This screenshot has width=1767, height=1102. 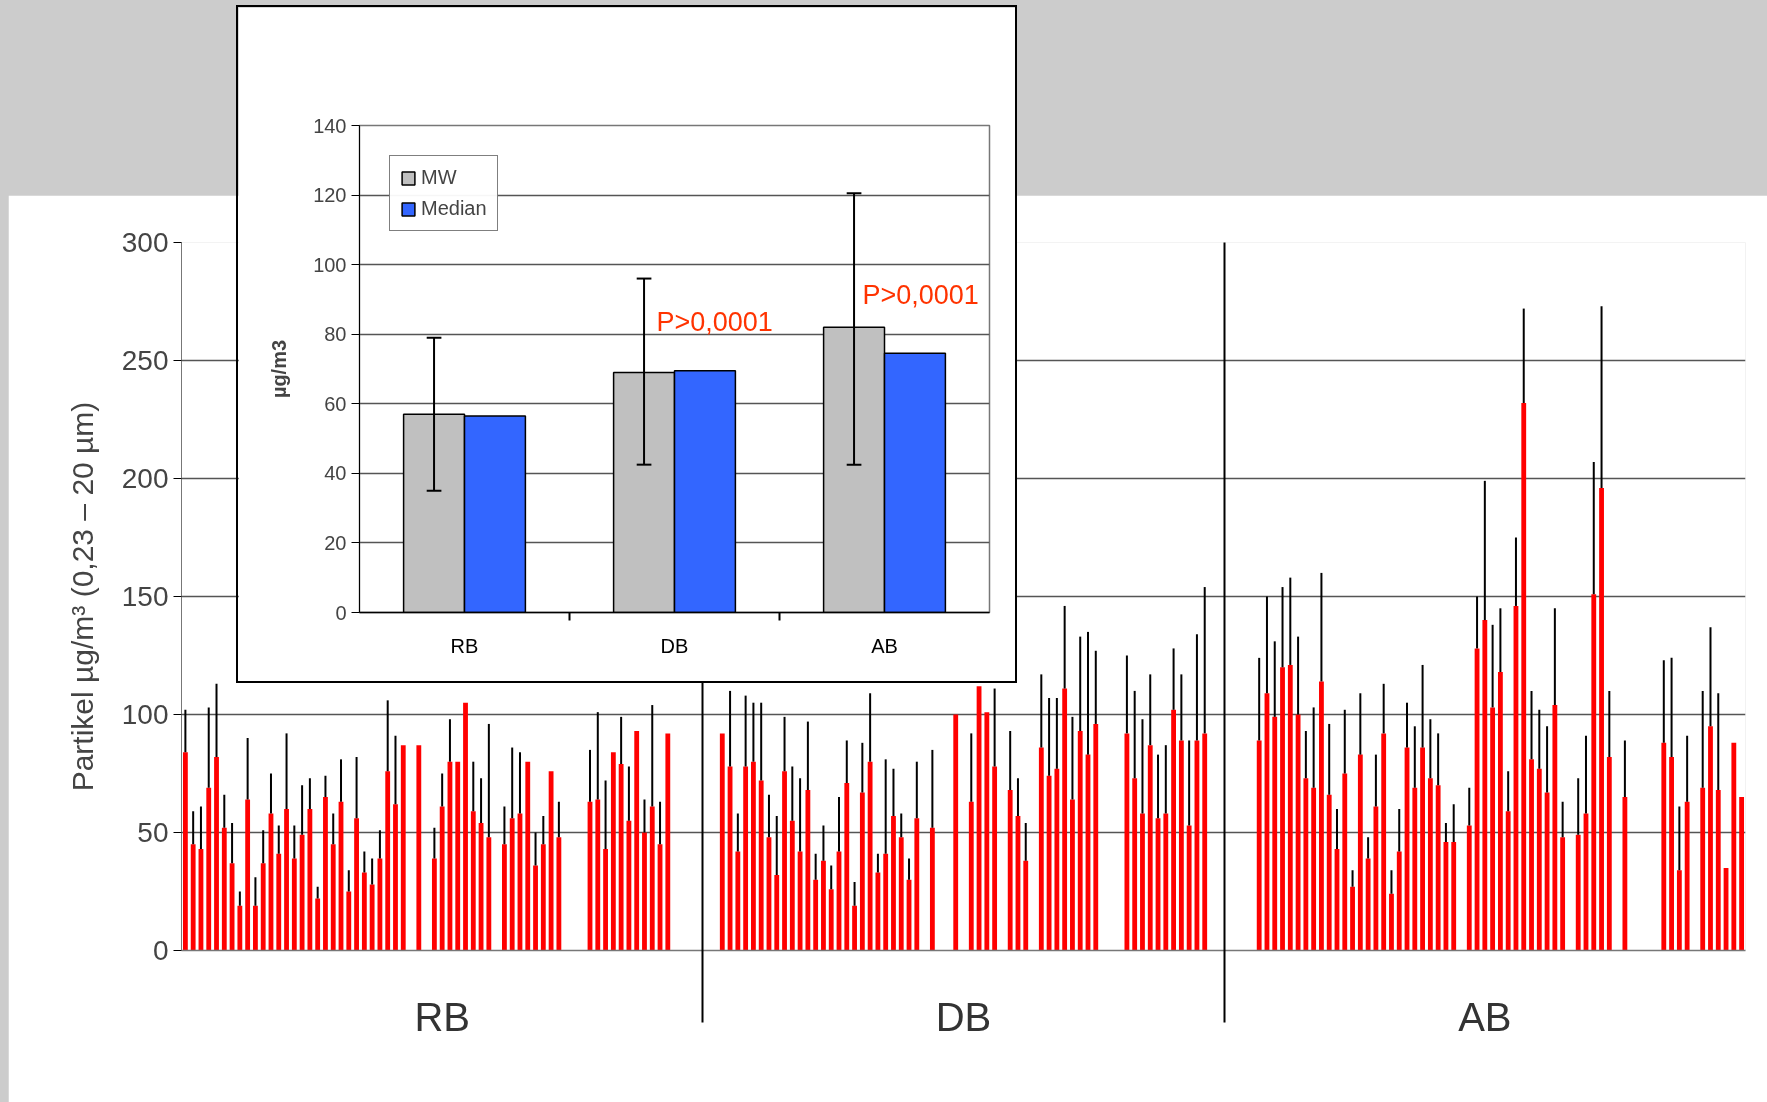 What do you see at coordinates (145, 242) in the screenshot?
I see `y-tick-label: 300` at bounding box center [145, 242].